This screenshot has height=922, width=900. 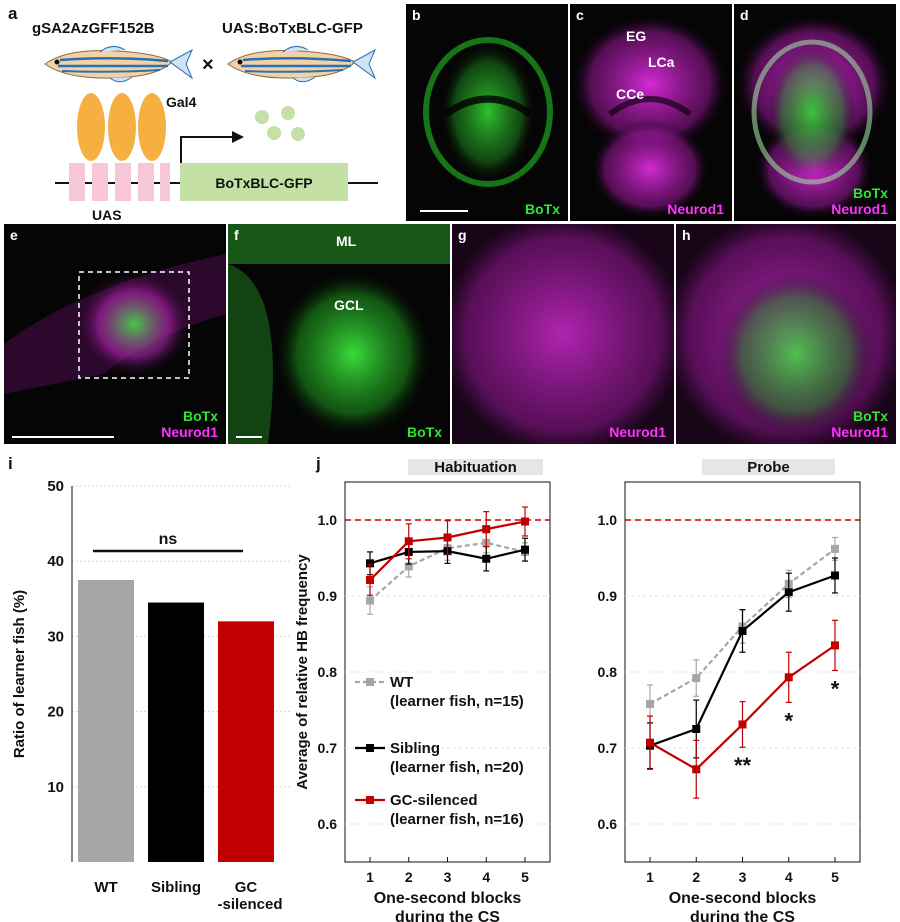 What do you see at coordinates (115, 334) in the screenshot?
I see `micrograph-e: e BoTx Neurod1` at bounding box center [115, 334].